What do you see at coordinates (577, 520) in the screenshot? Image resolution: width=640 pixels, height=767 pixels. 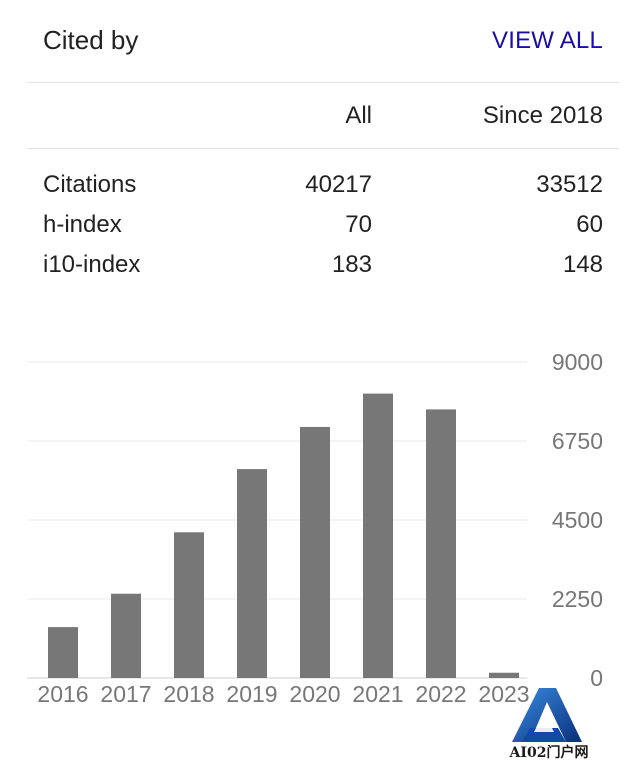 I see `y-tick-label: 4500` at bounding box center [577, 520].